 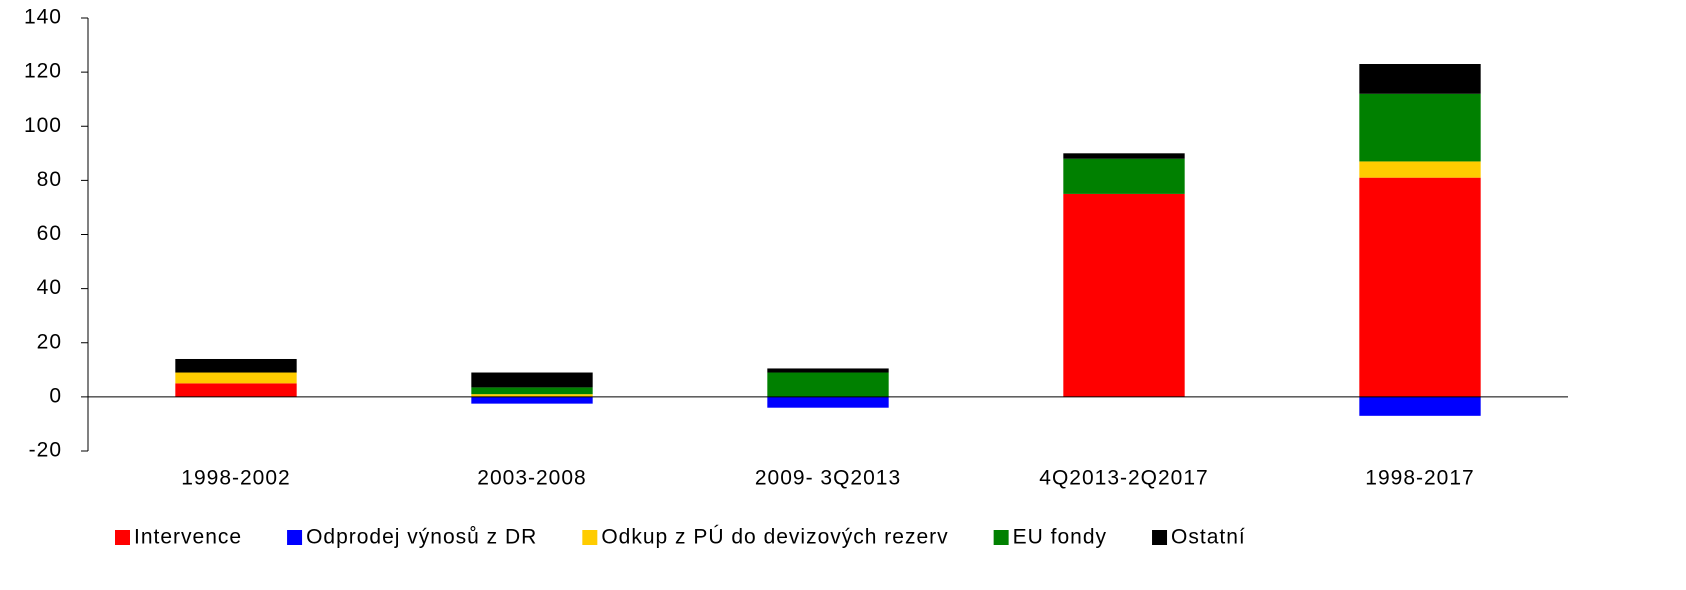 What do you see at coordinates (49, 341) in the screenshot?
I see `y-tick-label: 20` at bounding box center [49, 341].